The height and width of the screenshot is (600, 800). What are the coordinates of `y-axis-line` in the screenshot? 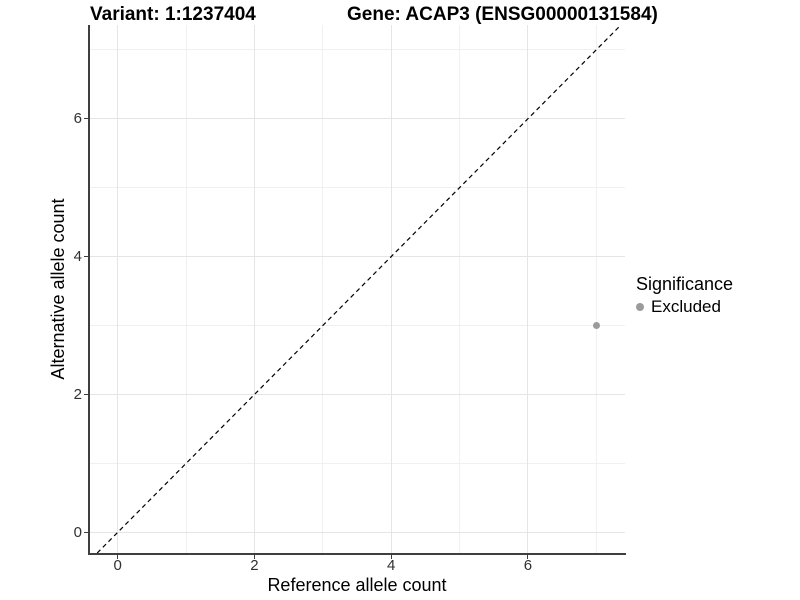 It's located at (89, 290).